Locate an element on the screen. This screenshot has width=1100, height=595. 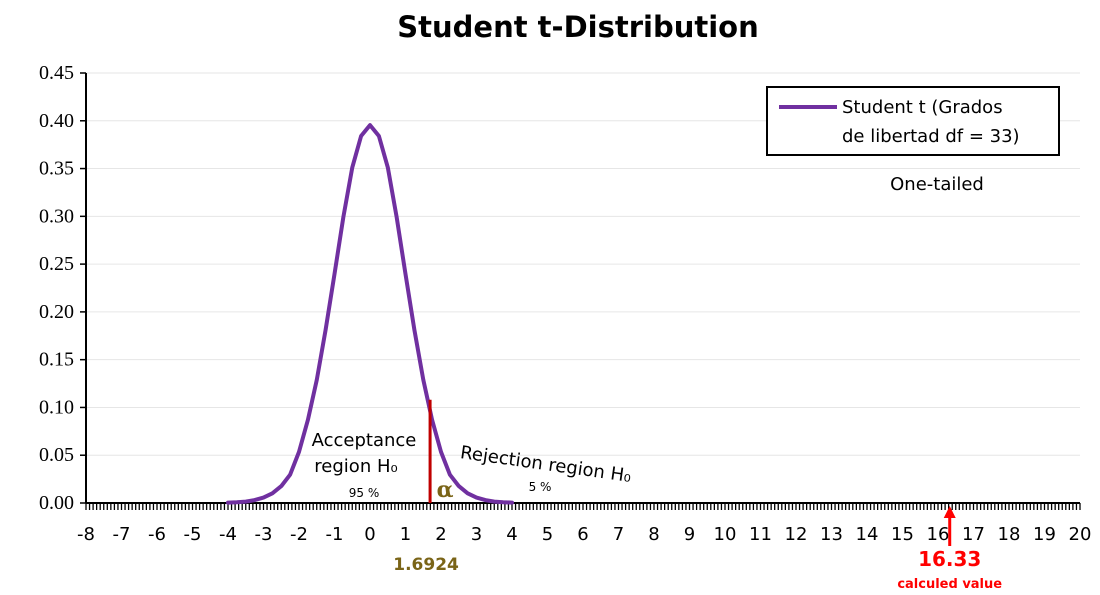
x-tick-label: 20 is located at coordinates (1080, 534).